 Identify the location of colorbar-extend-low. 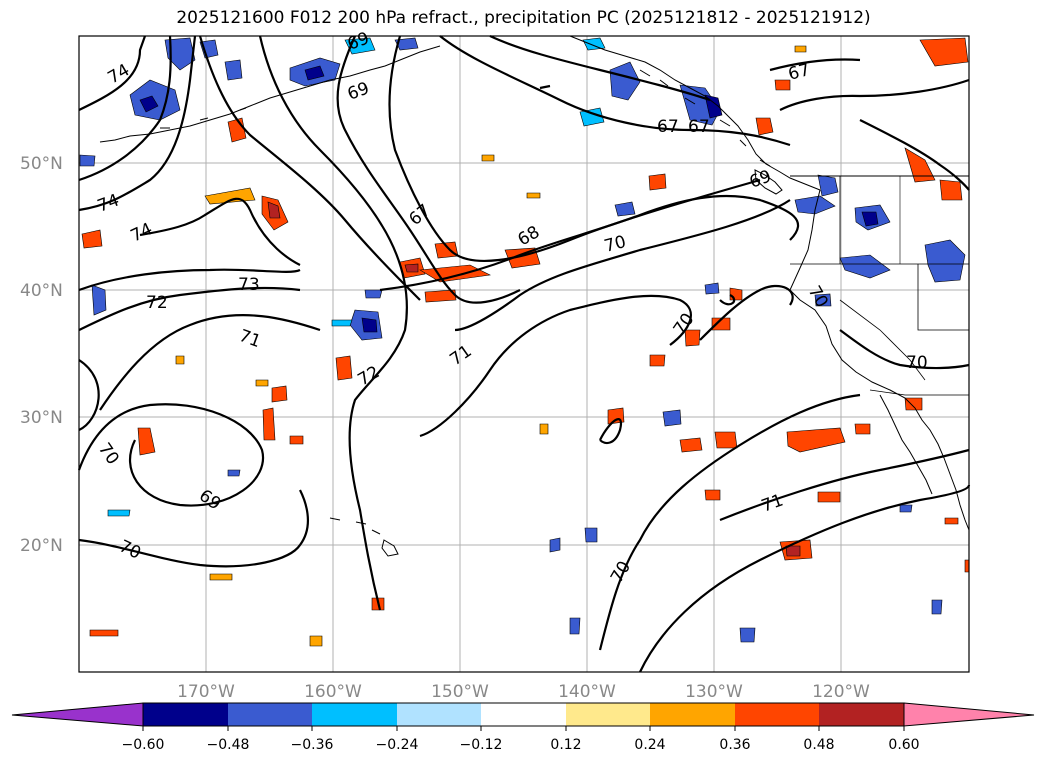
(77, 714).